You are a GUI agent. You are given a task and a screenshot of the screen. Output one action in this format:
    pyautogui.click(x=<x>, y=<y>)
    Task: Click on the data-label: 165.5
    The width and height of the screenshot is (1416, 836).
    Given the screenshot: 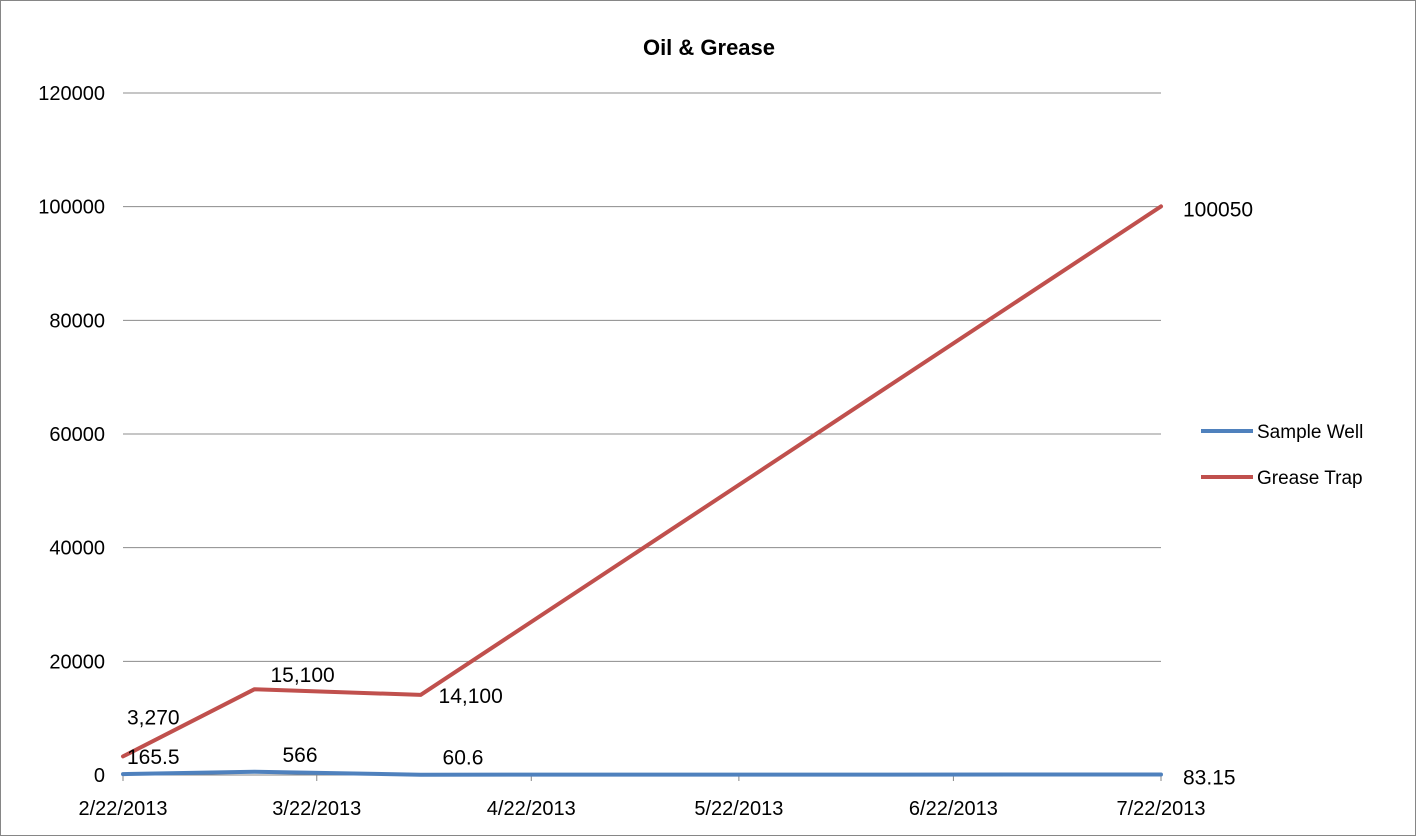 What is the action you would take?
    pyautogui.click(x=153, y=757)
    